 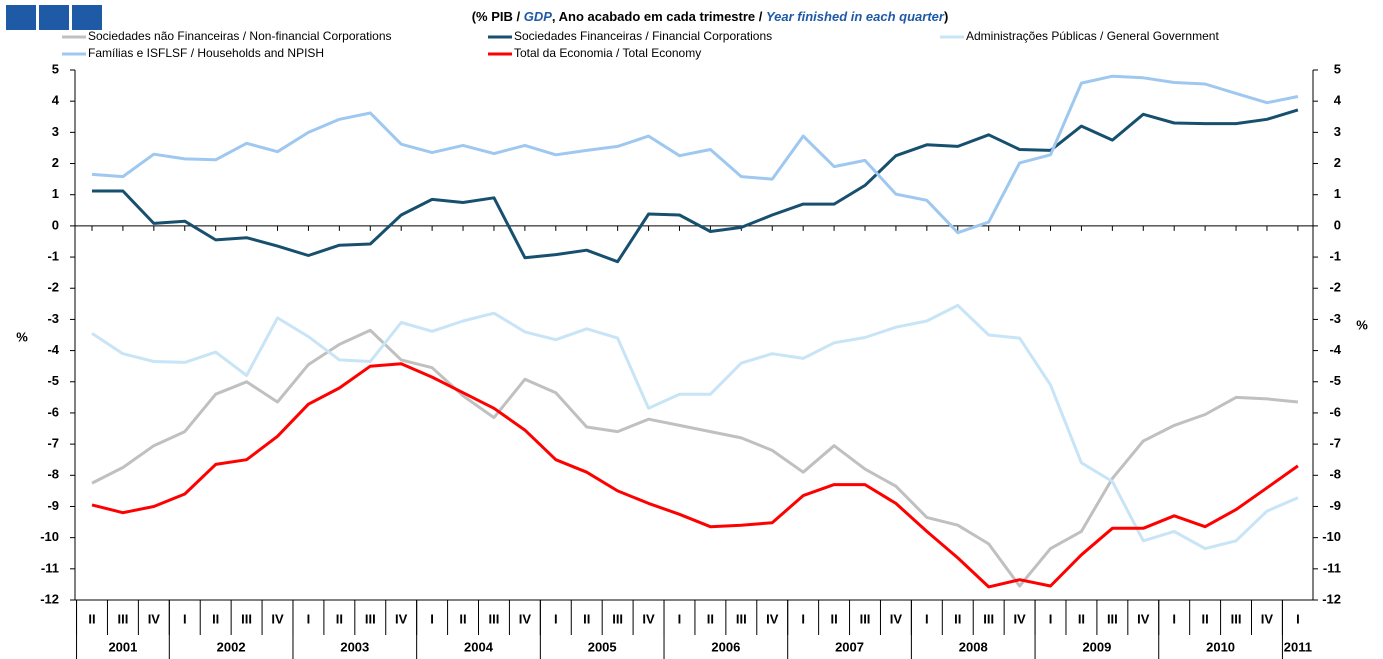 What do you see at coordinates (206, 53) in the screenshot?
I see `legend-label: Famílias e ISFLSF / Households and NPISH` at bounding box center [206, 53].